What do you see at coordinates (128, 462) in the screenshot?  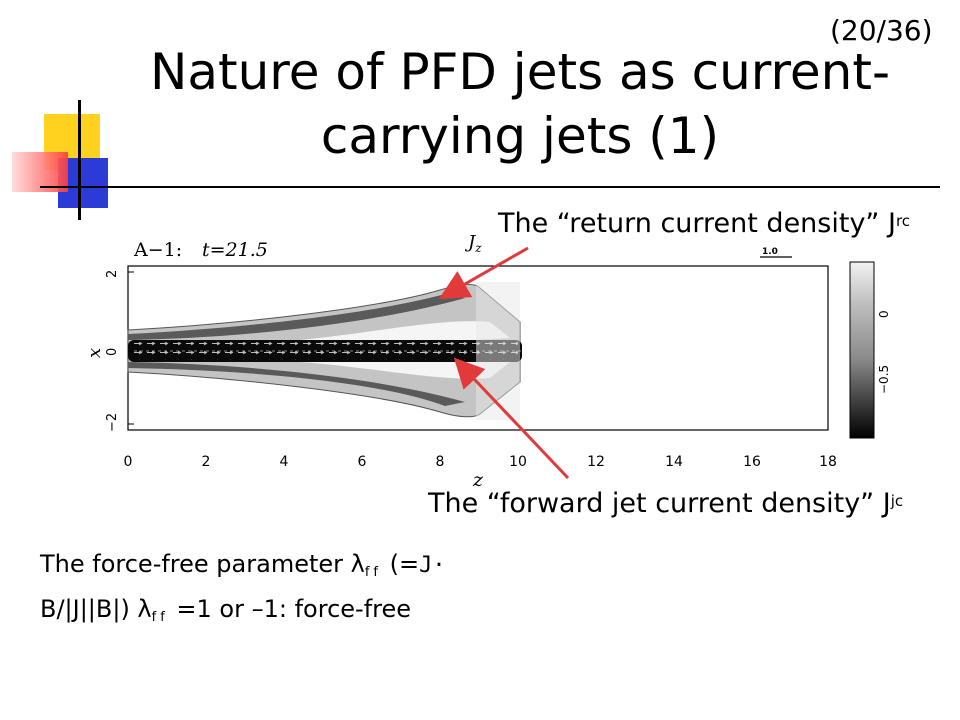 I see `x-tick-label: 0` at bounding box center [128, 462].